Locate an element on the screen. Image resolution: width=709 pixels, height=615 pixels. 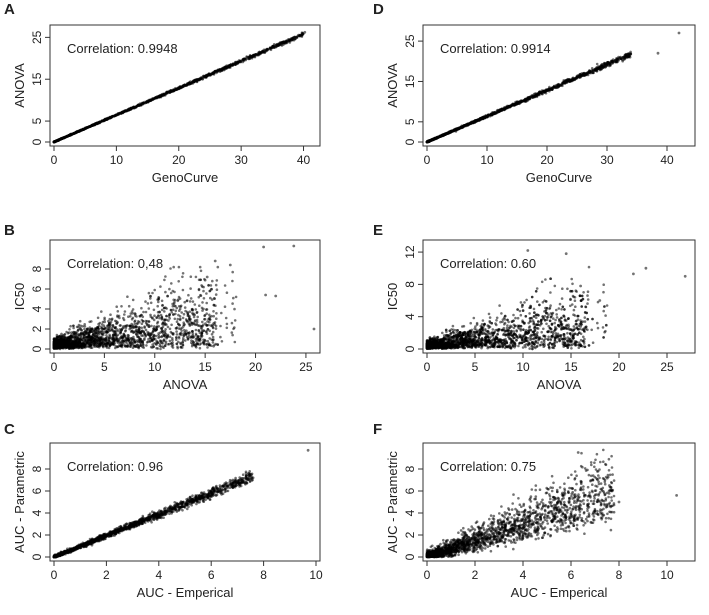
correlation-annotation: Correlation: 0,48 is located at coordinates (115, 263).